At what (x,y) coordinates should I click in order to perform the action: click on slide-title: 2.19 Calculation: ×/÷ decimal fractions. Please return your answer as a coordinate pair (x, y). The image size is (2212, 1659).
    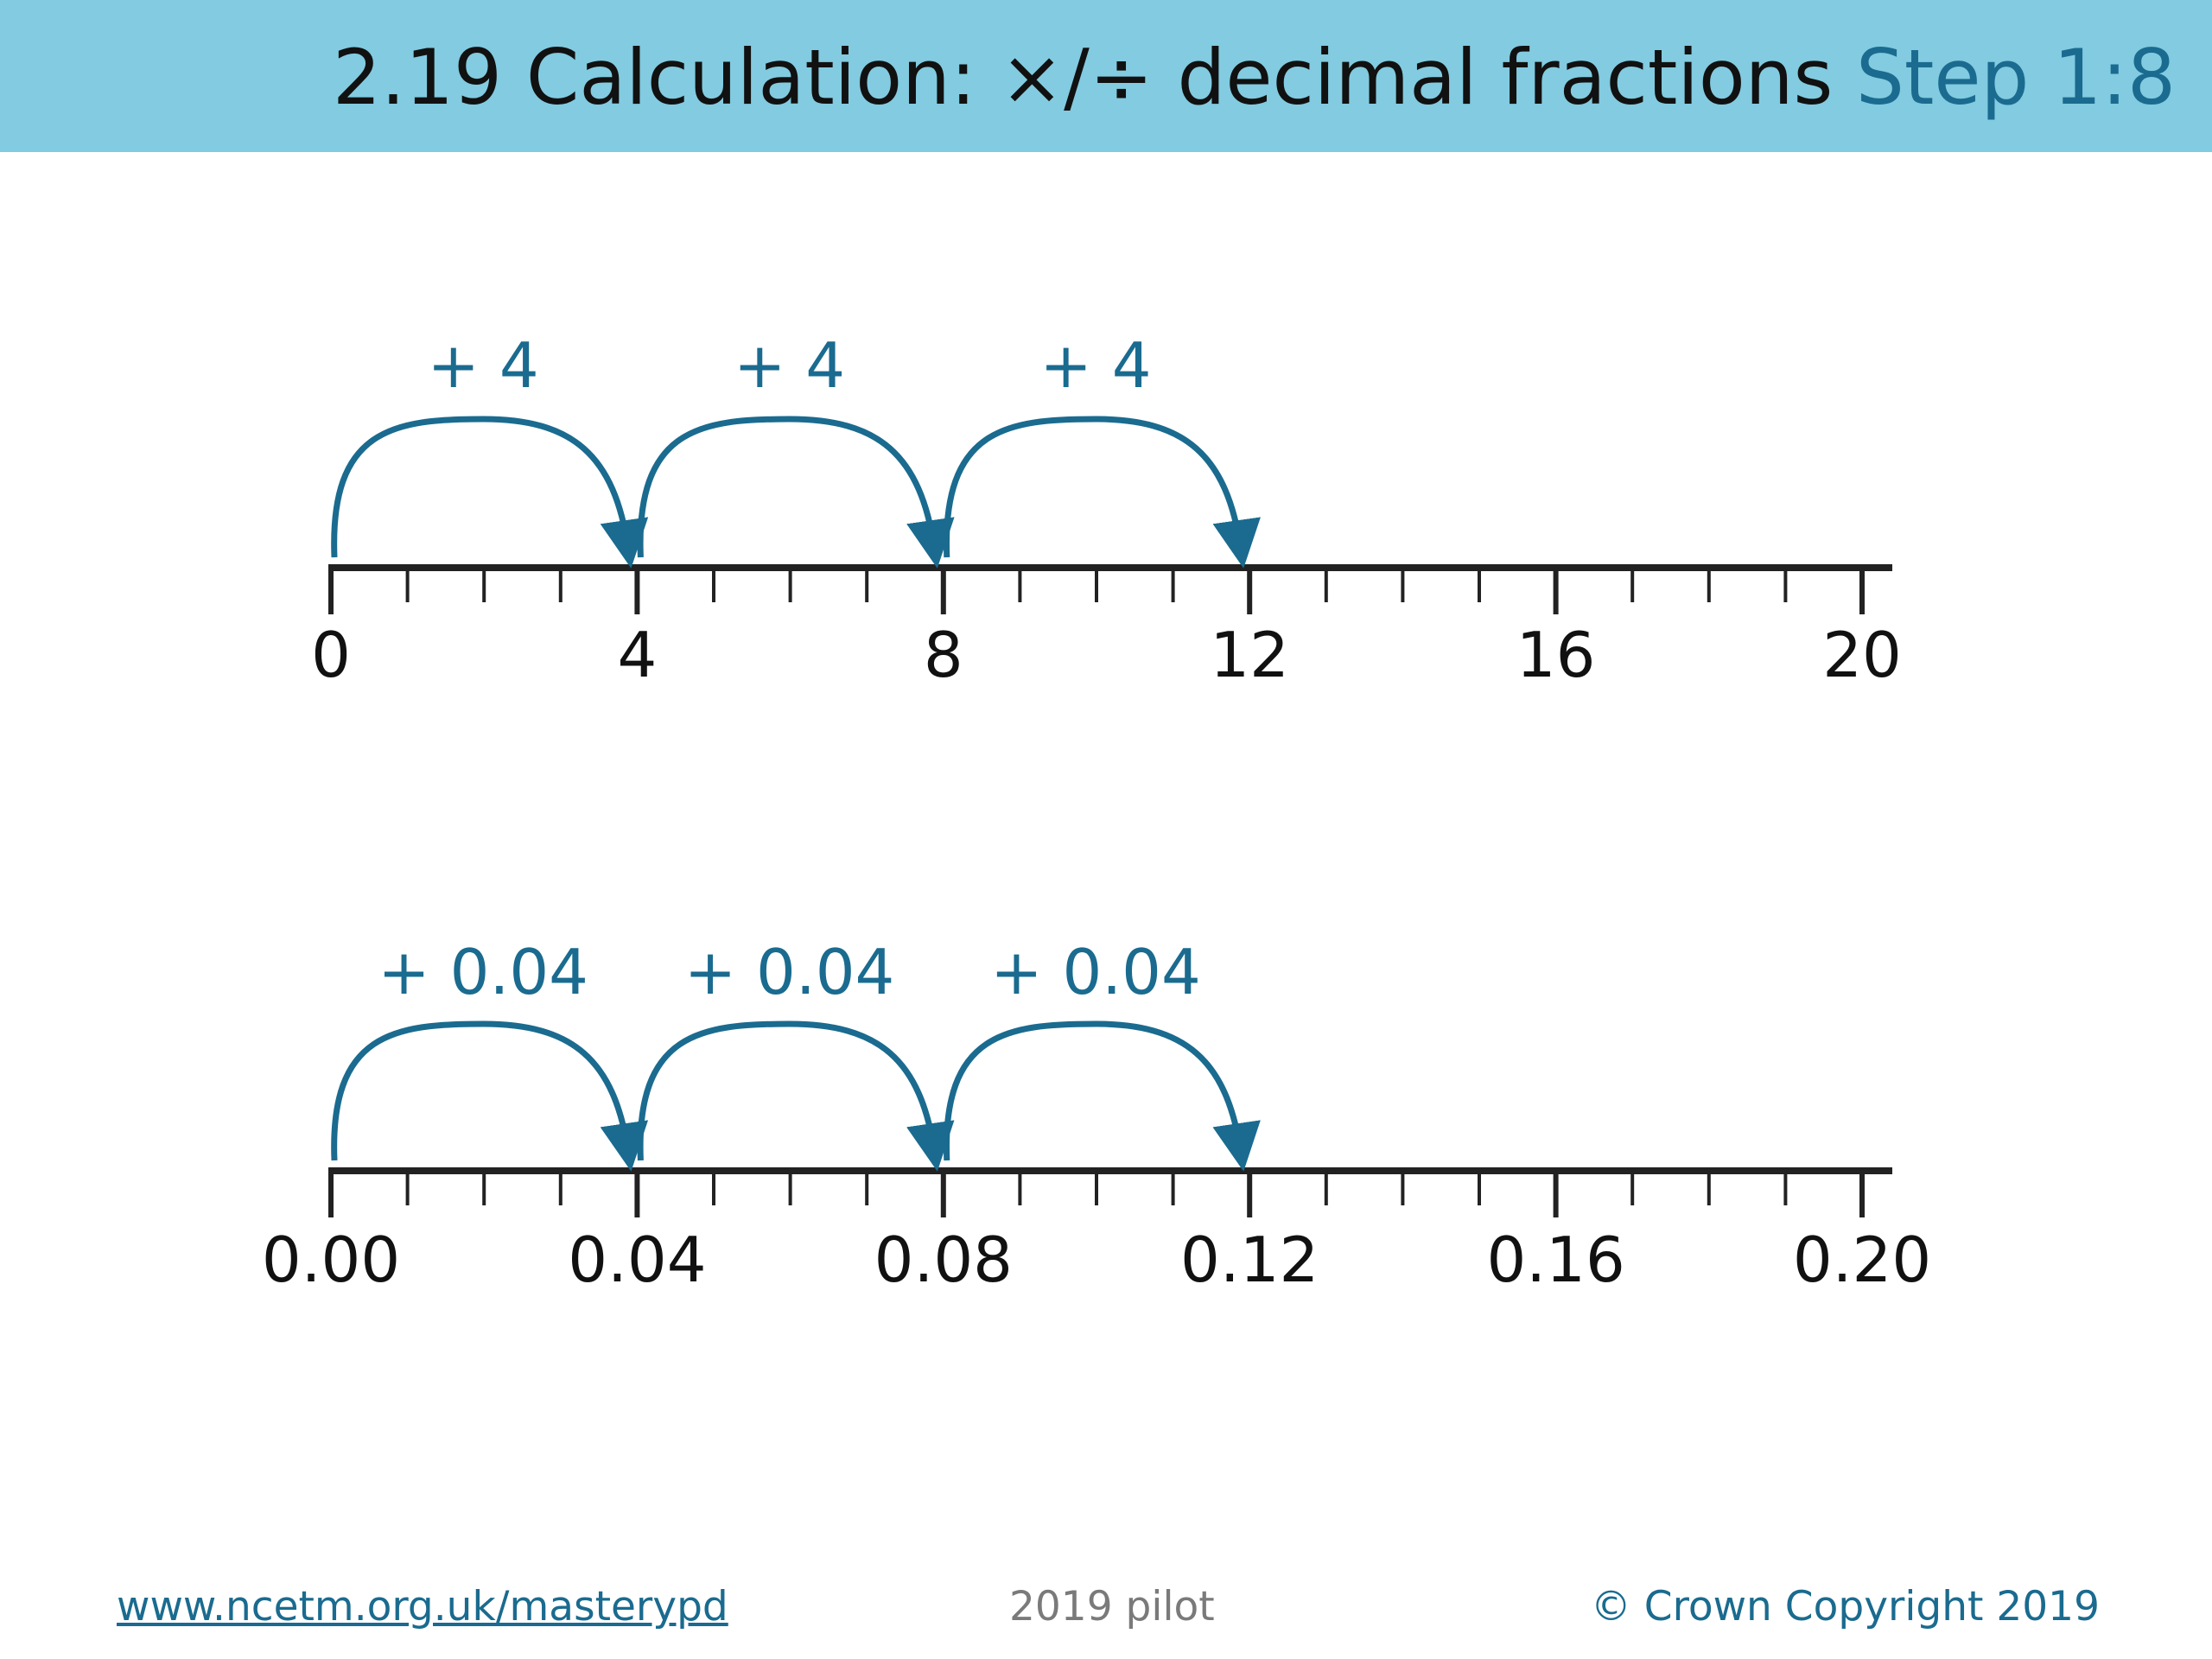
    Looking at the image, I should click on (1083, 77).